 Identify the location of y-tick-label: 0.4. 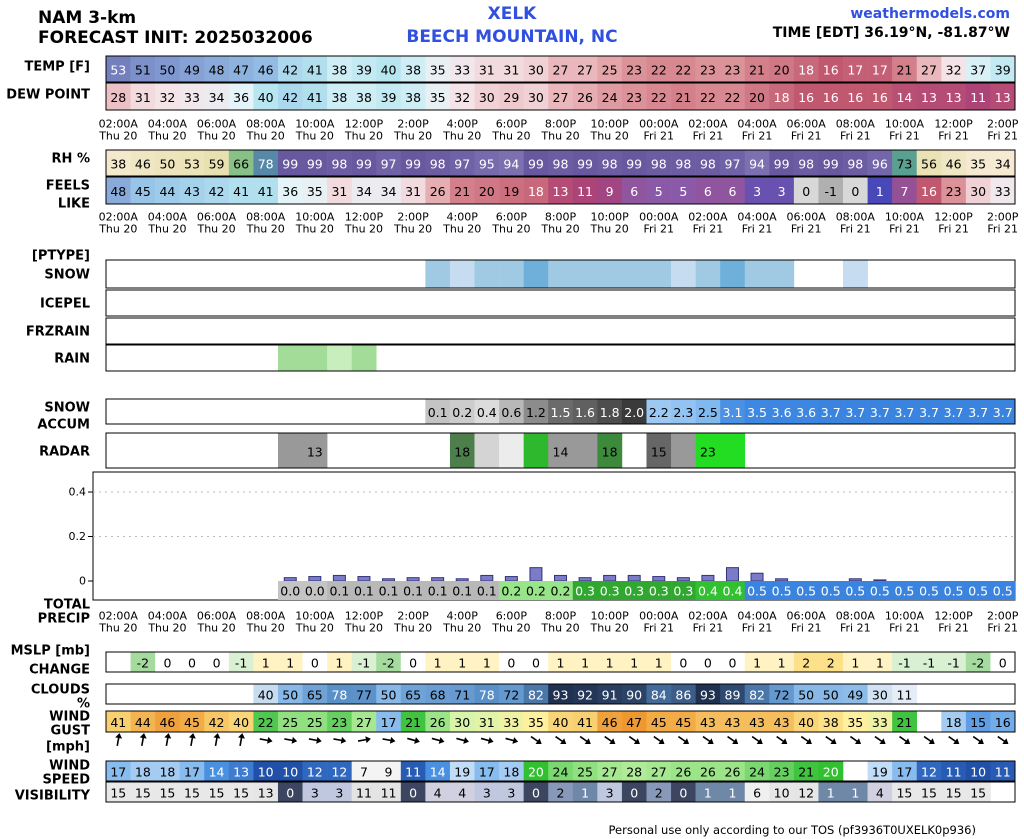
(78, 492).